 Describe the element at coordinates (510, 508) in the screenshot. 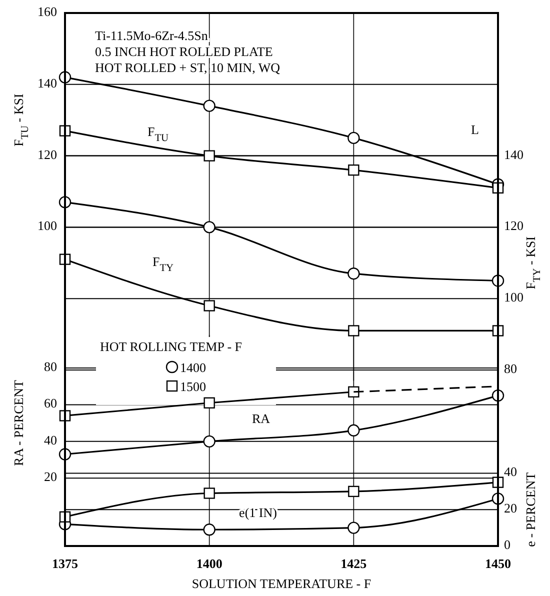

I see `y2-tick-label: 20` at that location.